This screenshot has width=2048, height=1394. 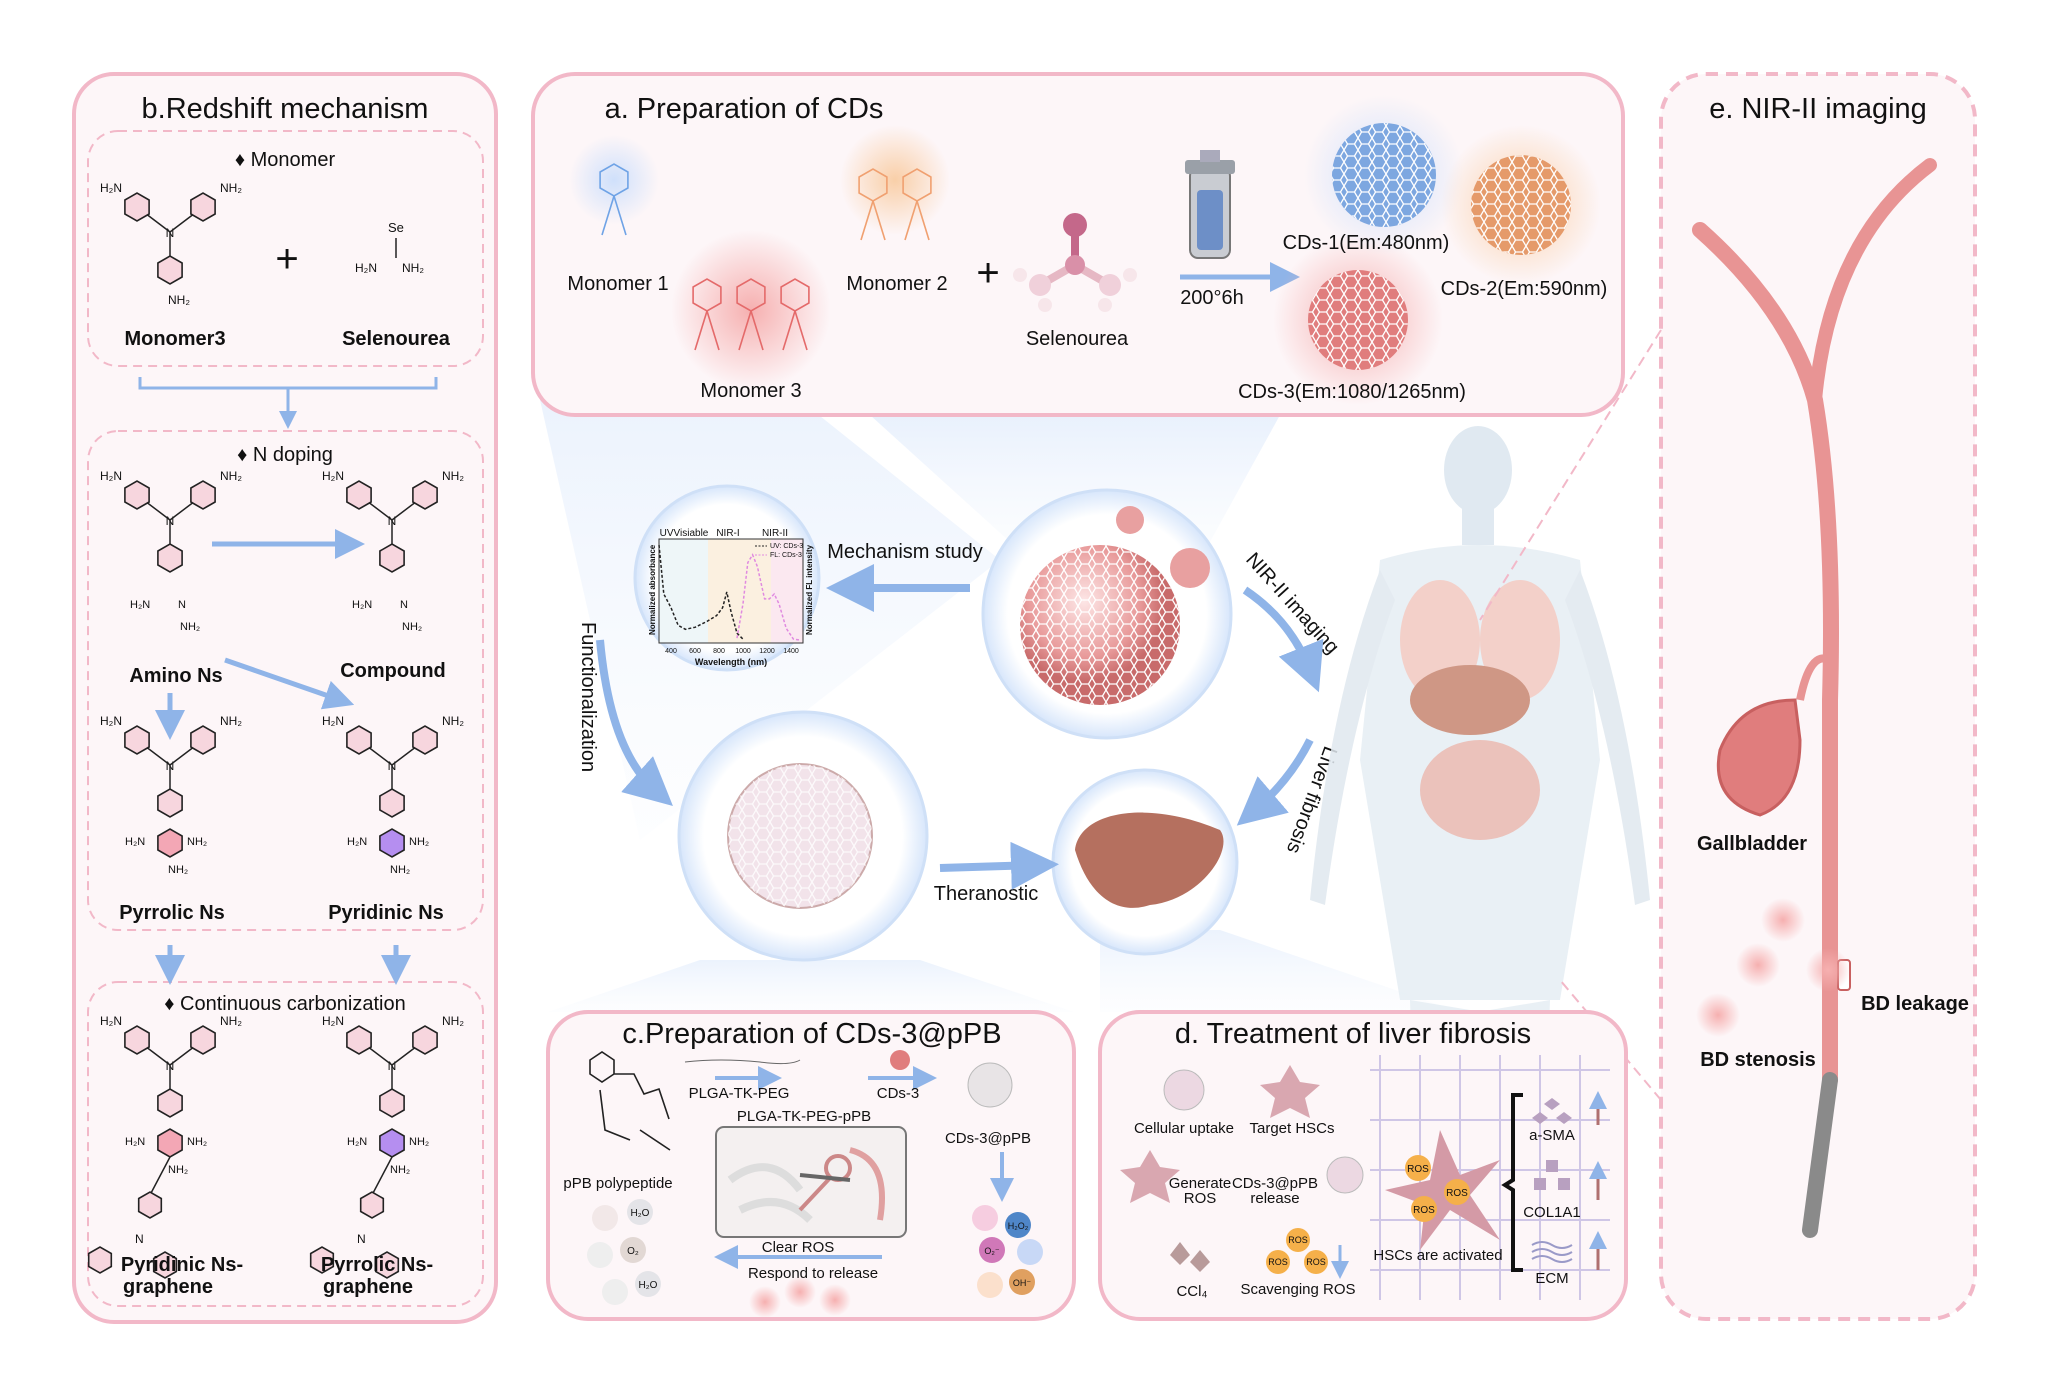 I want to click on scissors-icon, so click(x=825, y=1183).